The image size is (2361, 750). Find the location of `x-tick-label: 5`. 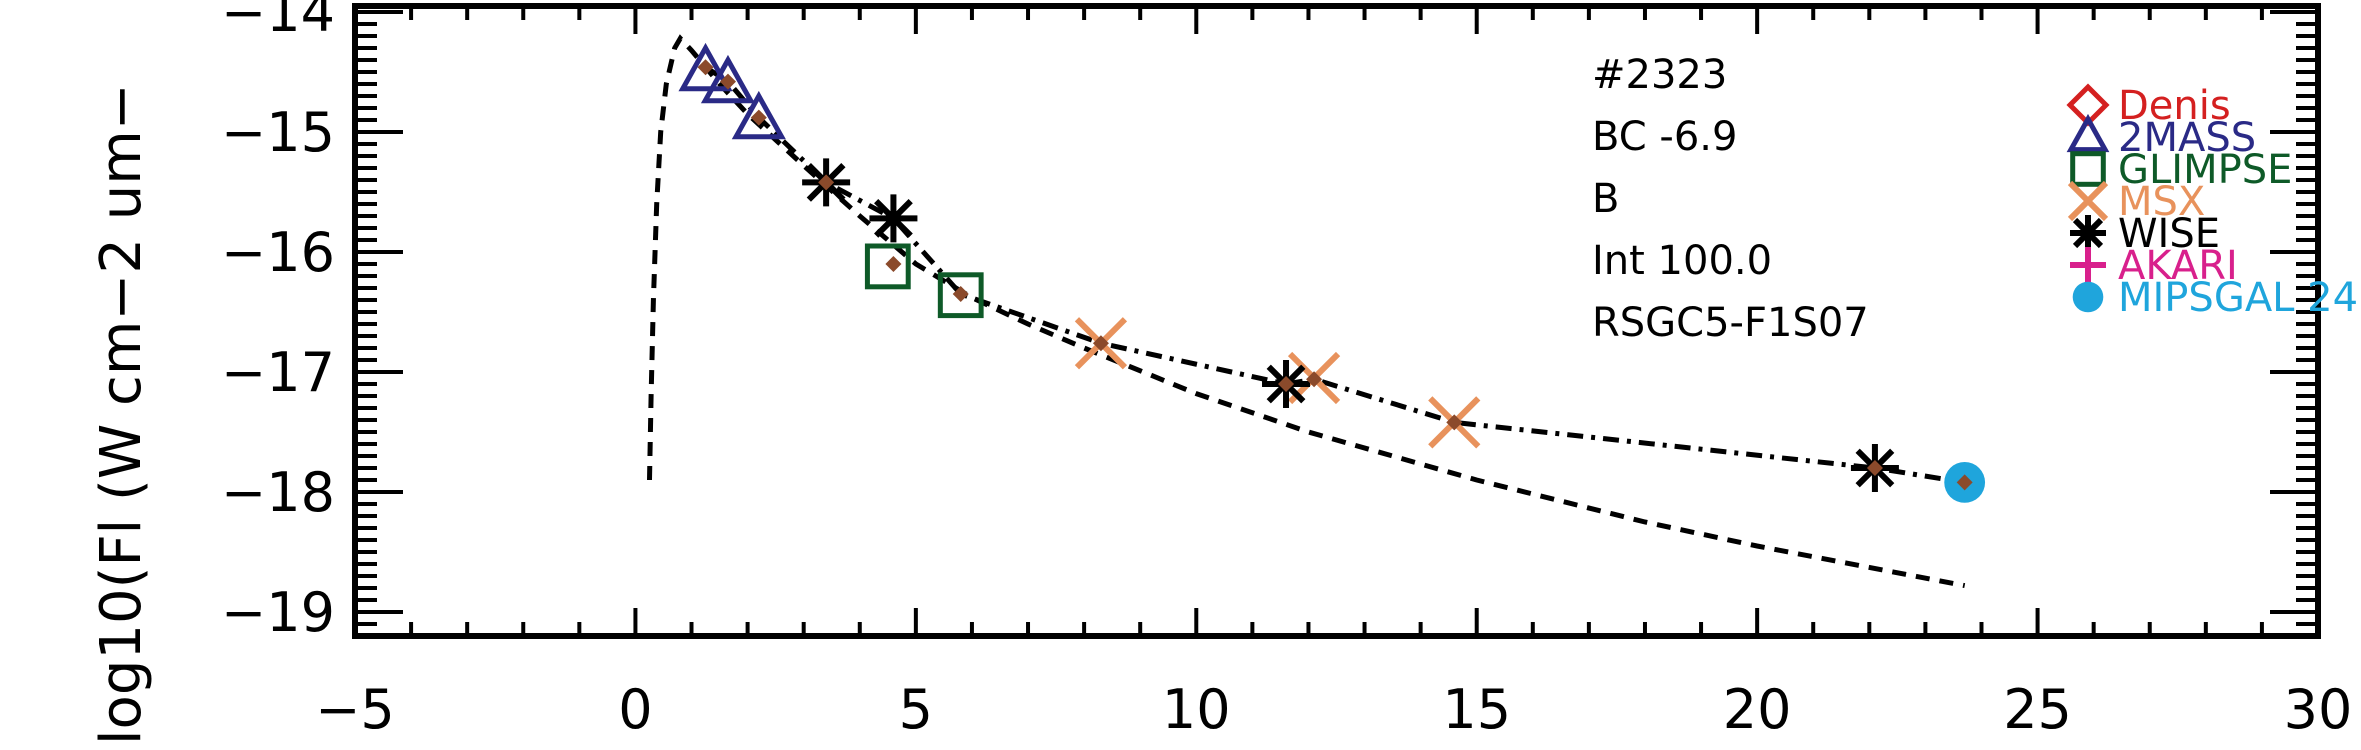

x-tick-label: 5 is located at coordinates (916, 709).